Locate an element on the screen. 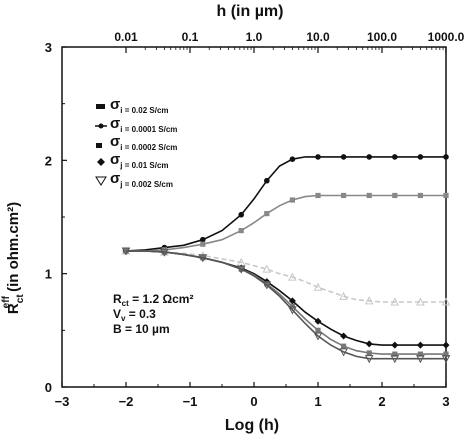  legend-item-4: σj = 0.002 S/cm is located at coordinates (134, 179).